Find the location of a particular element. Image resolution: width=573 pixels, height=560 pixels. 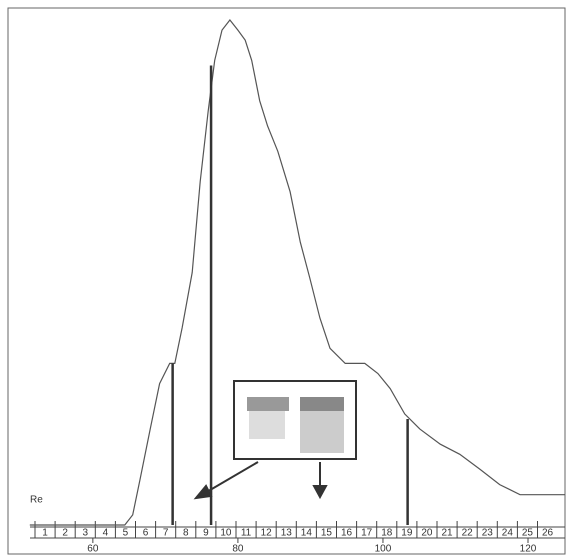

x-tick-label: 80 is located at coordinates (238, 549).